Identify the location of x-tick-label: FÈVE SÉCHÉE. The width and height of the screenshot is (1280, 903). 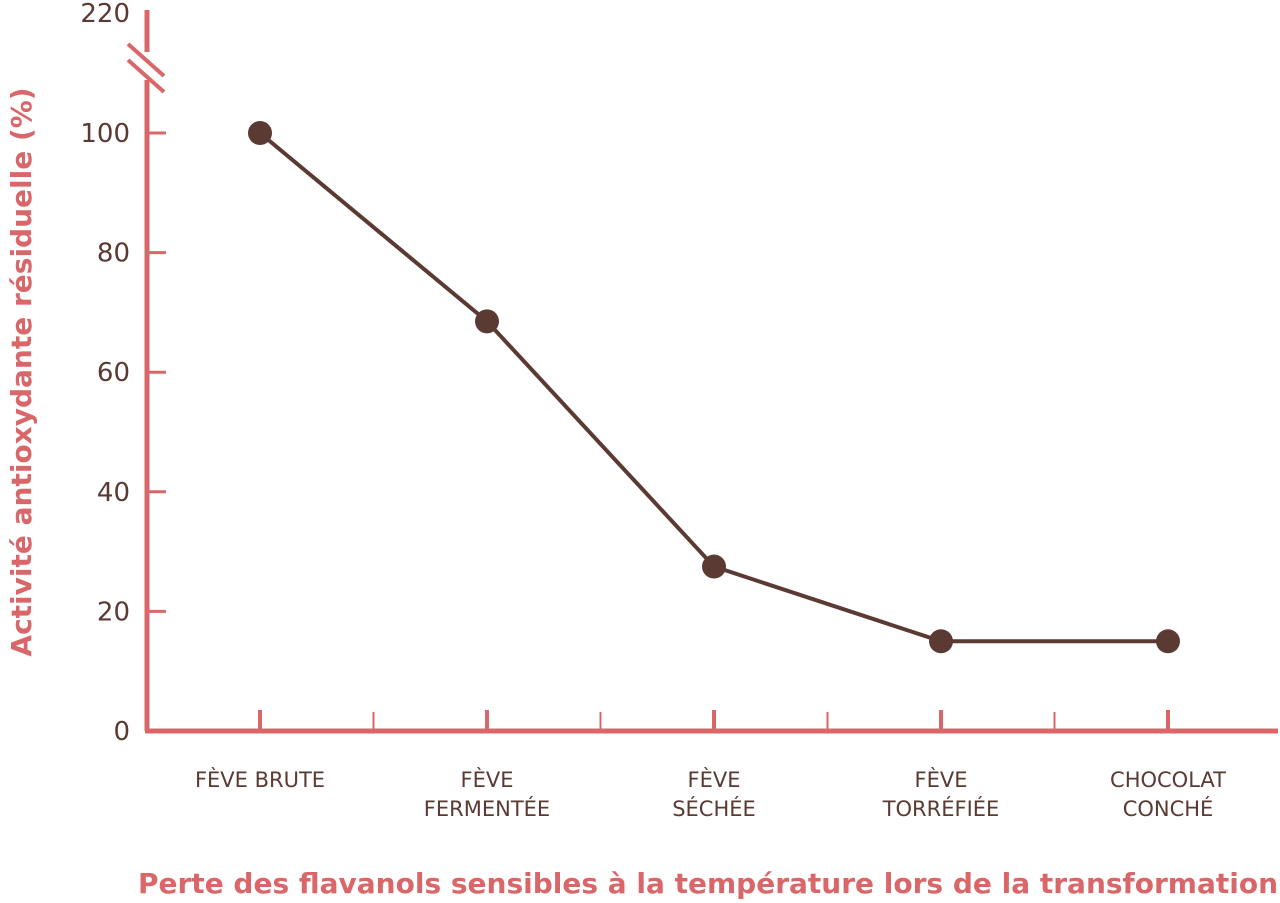
(714, 794).